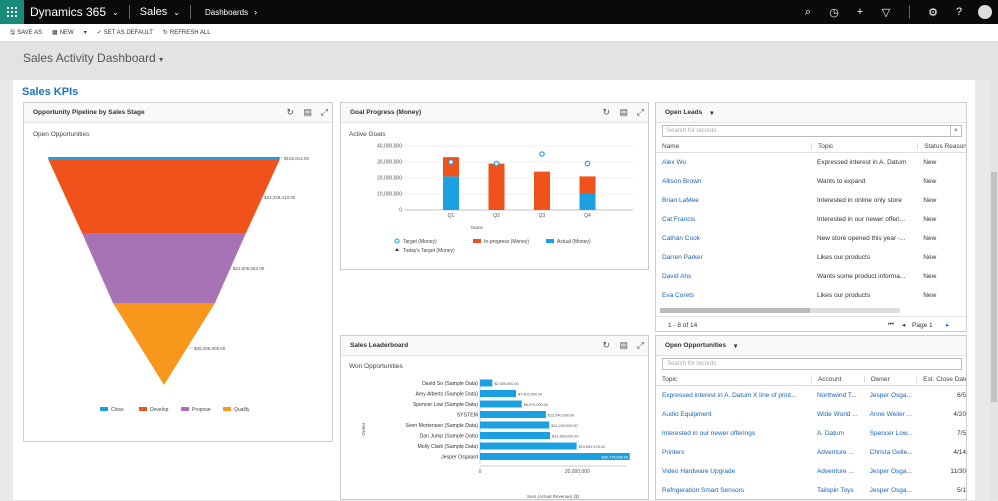  Describe the element at coordinates (941, 379) in the screenshot. I see `column-header: Est. Close Date` at that location.